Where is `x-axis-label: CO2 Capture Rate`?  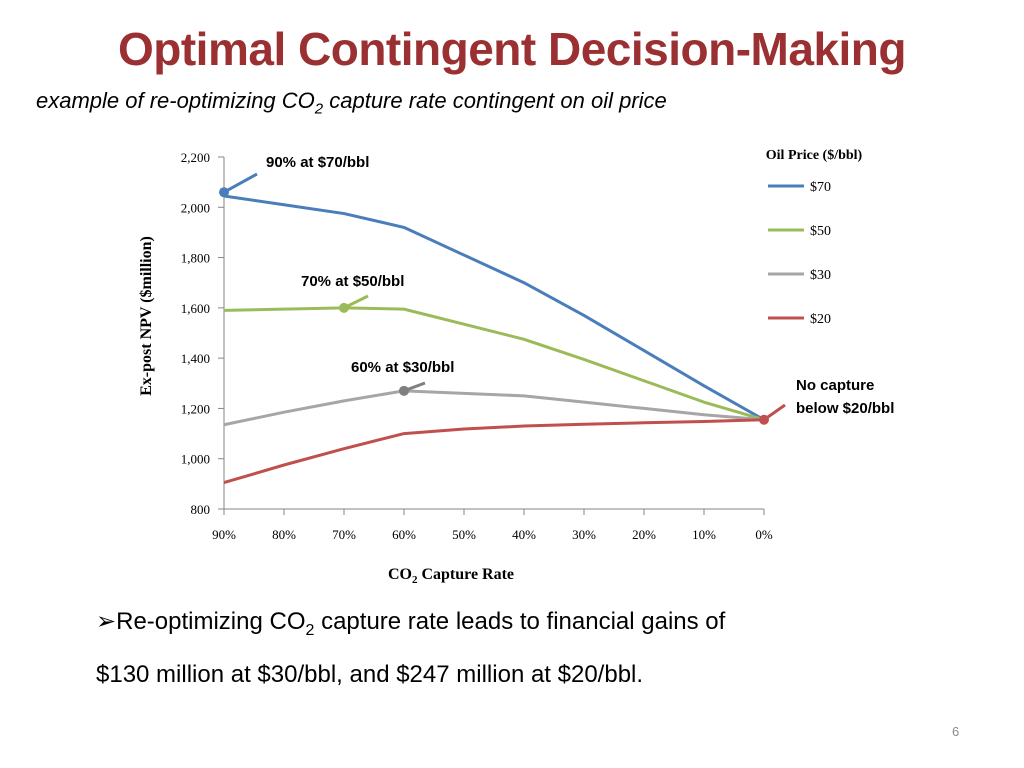 x-axis-label: CO2 Capture Rate is located at coordinates (451, 576).